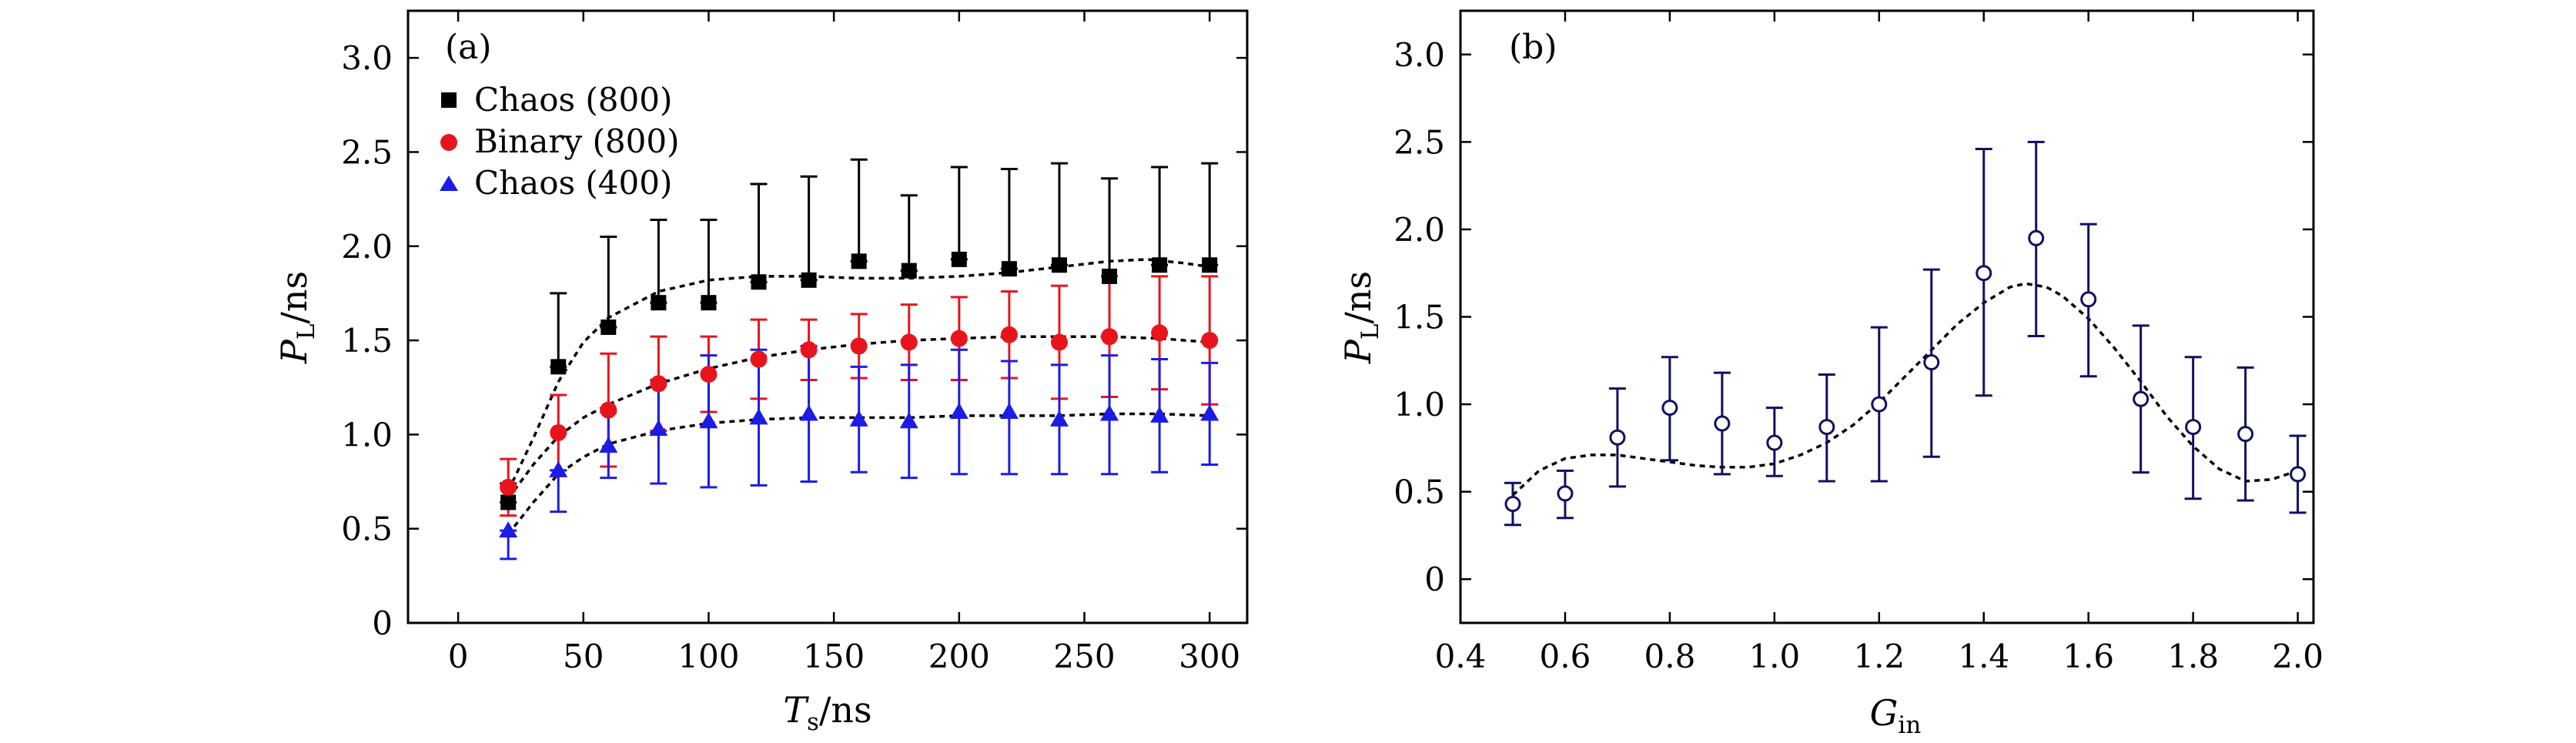 The image size is (2576, 743). Describe the element at coordinates (1565, 656) in the screenshot. I see `x-tick-label: 0.6` at that location.